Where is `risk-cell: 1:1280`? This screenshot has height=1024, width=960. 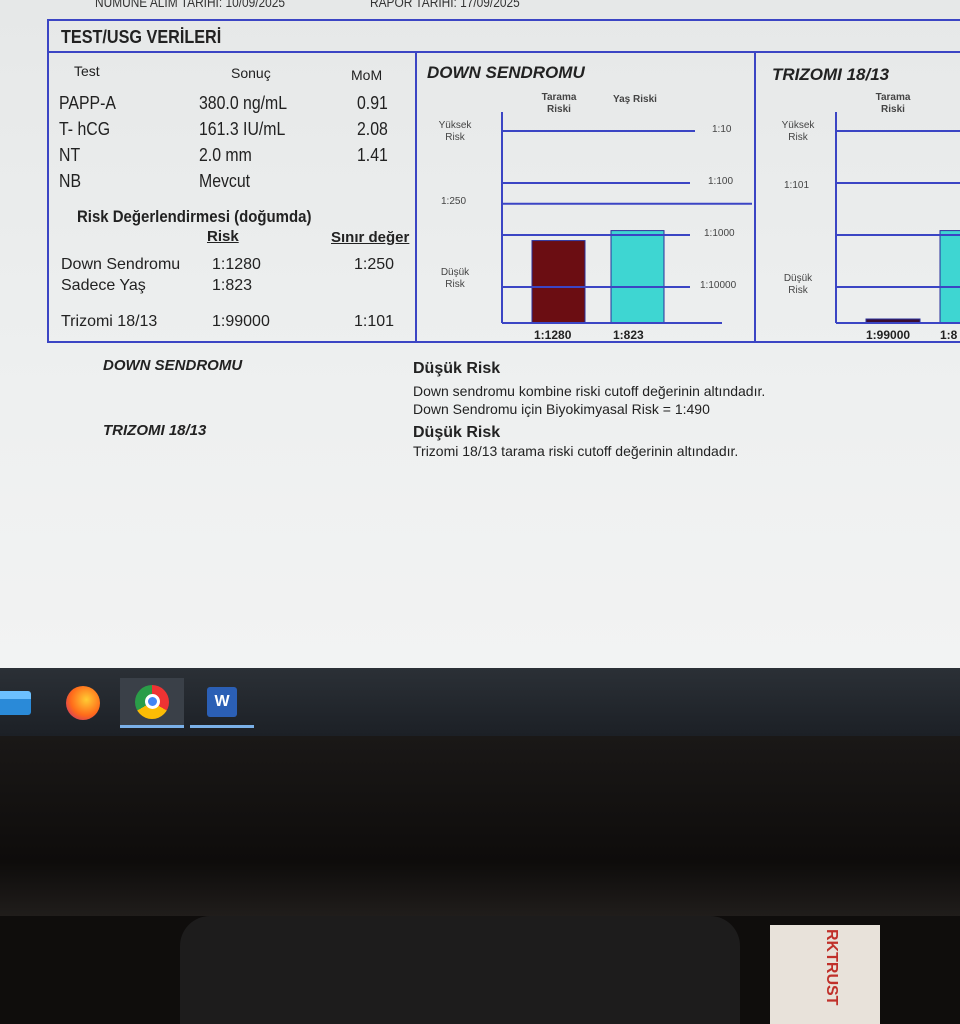
risk-cell: 1:1280 is located at coordinates (236, 264).